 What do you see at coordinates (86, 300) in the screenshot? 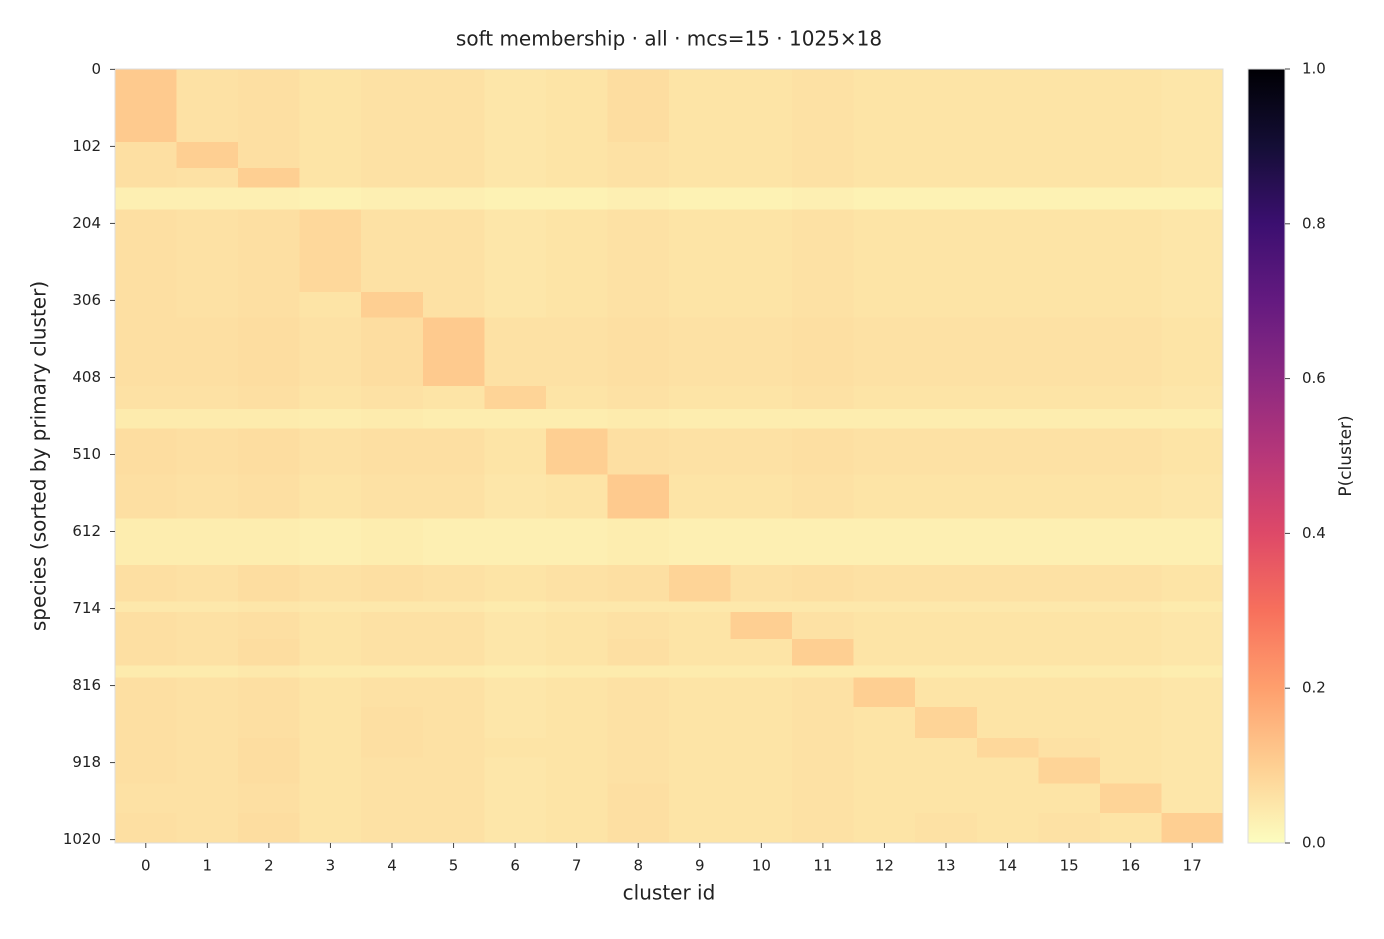
I see `y-tick-label: 306` at bounding box center [86, 300].